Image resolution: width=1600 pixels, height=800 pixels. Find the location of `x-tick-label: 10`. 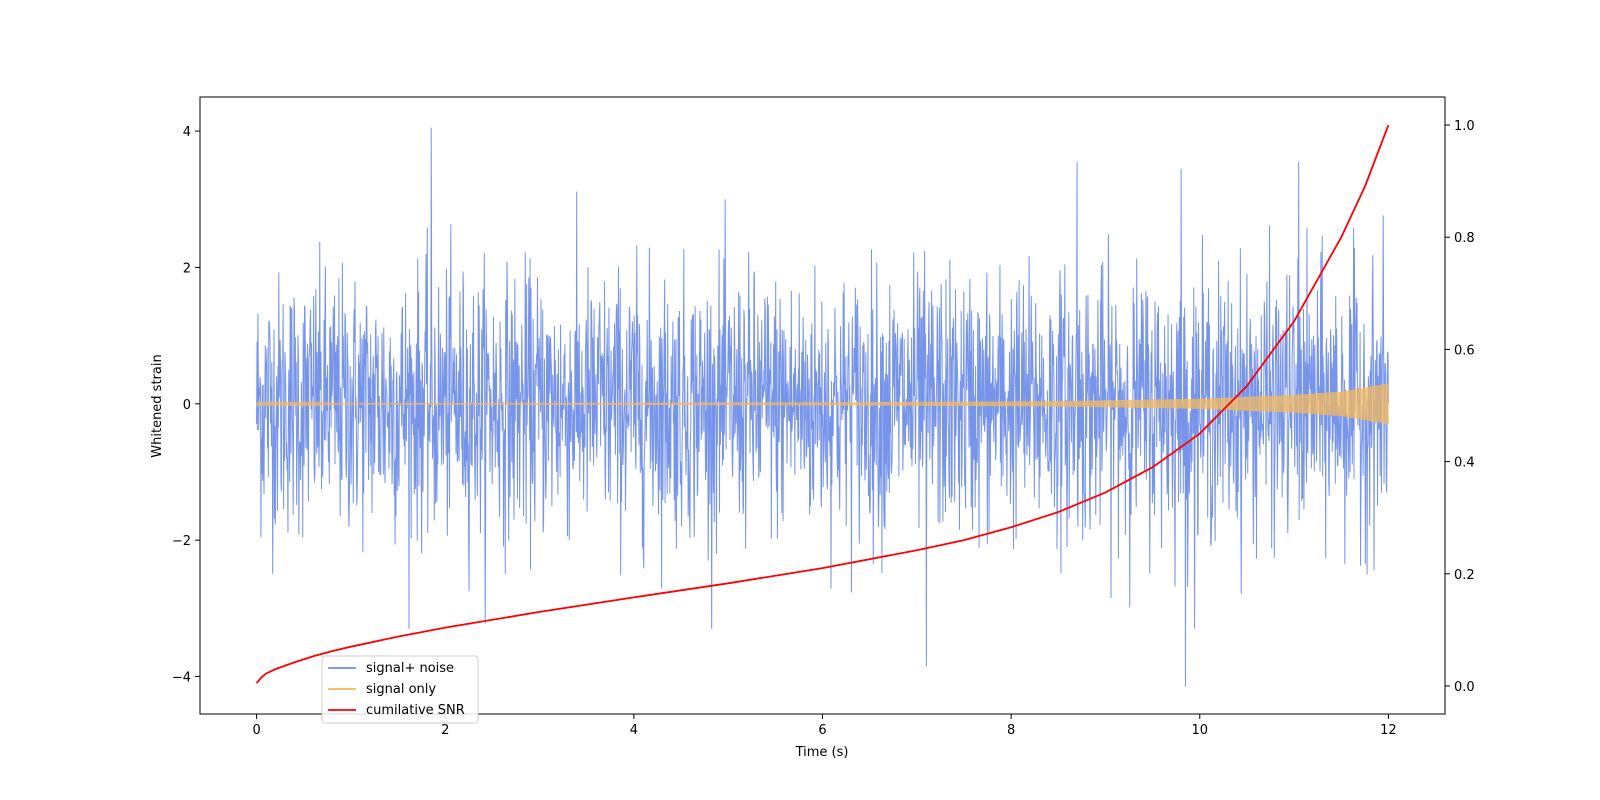

x-tick-label: 10 is located at coordinates (1199, 730).